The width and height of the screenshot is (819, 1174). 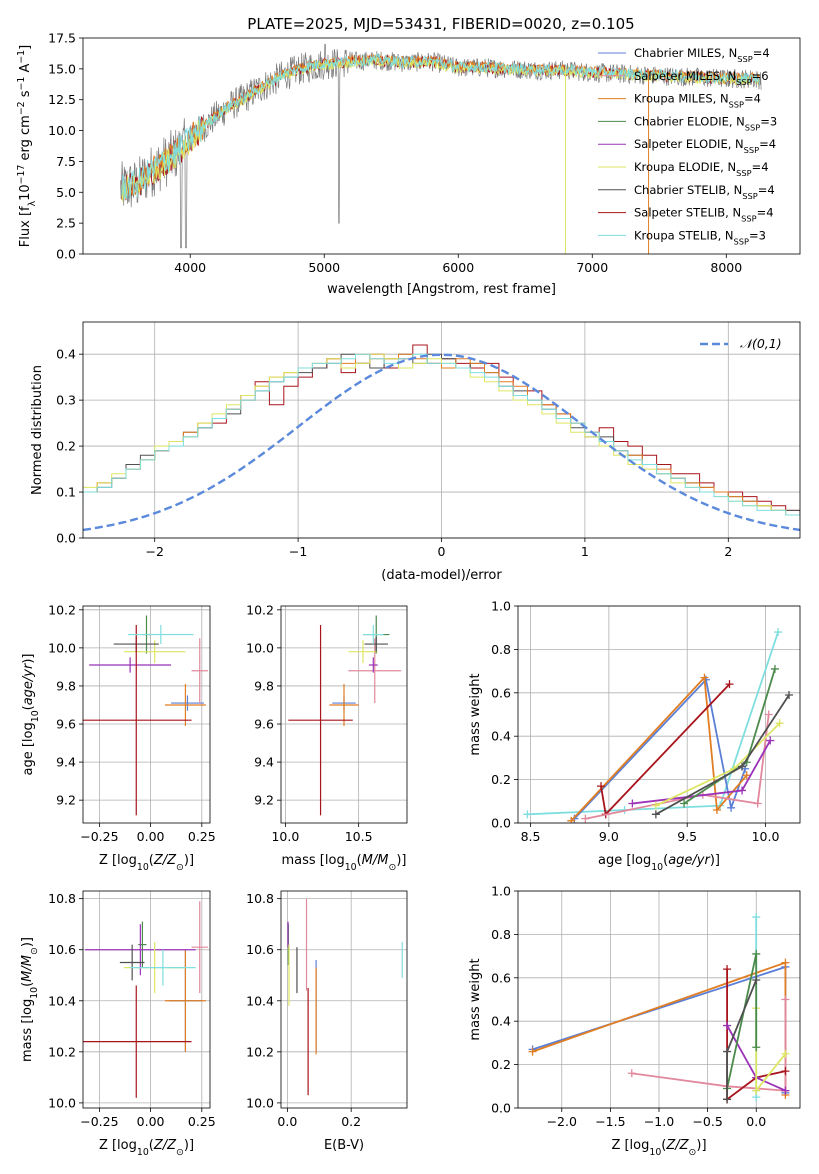 I want to click on age_vs_Z-points, so click(x=145, y=715).